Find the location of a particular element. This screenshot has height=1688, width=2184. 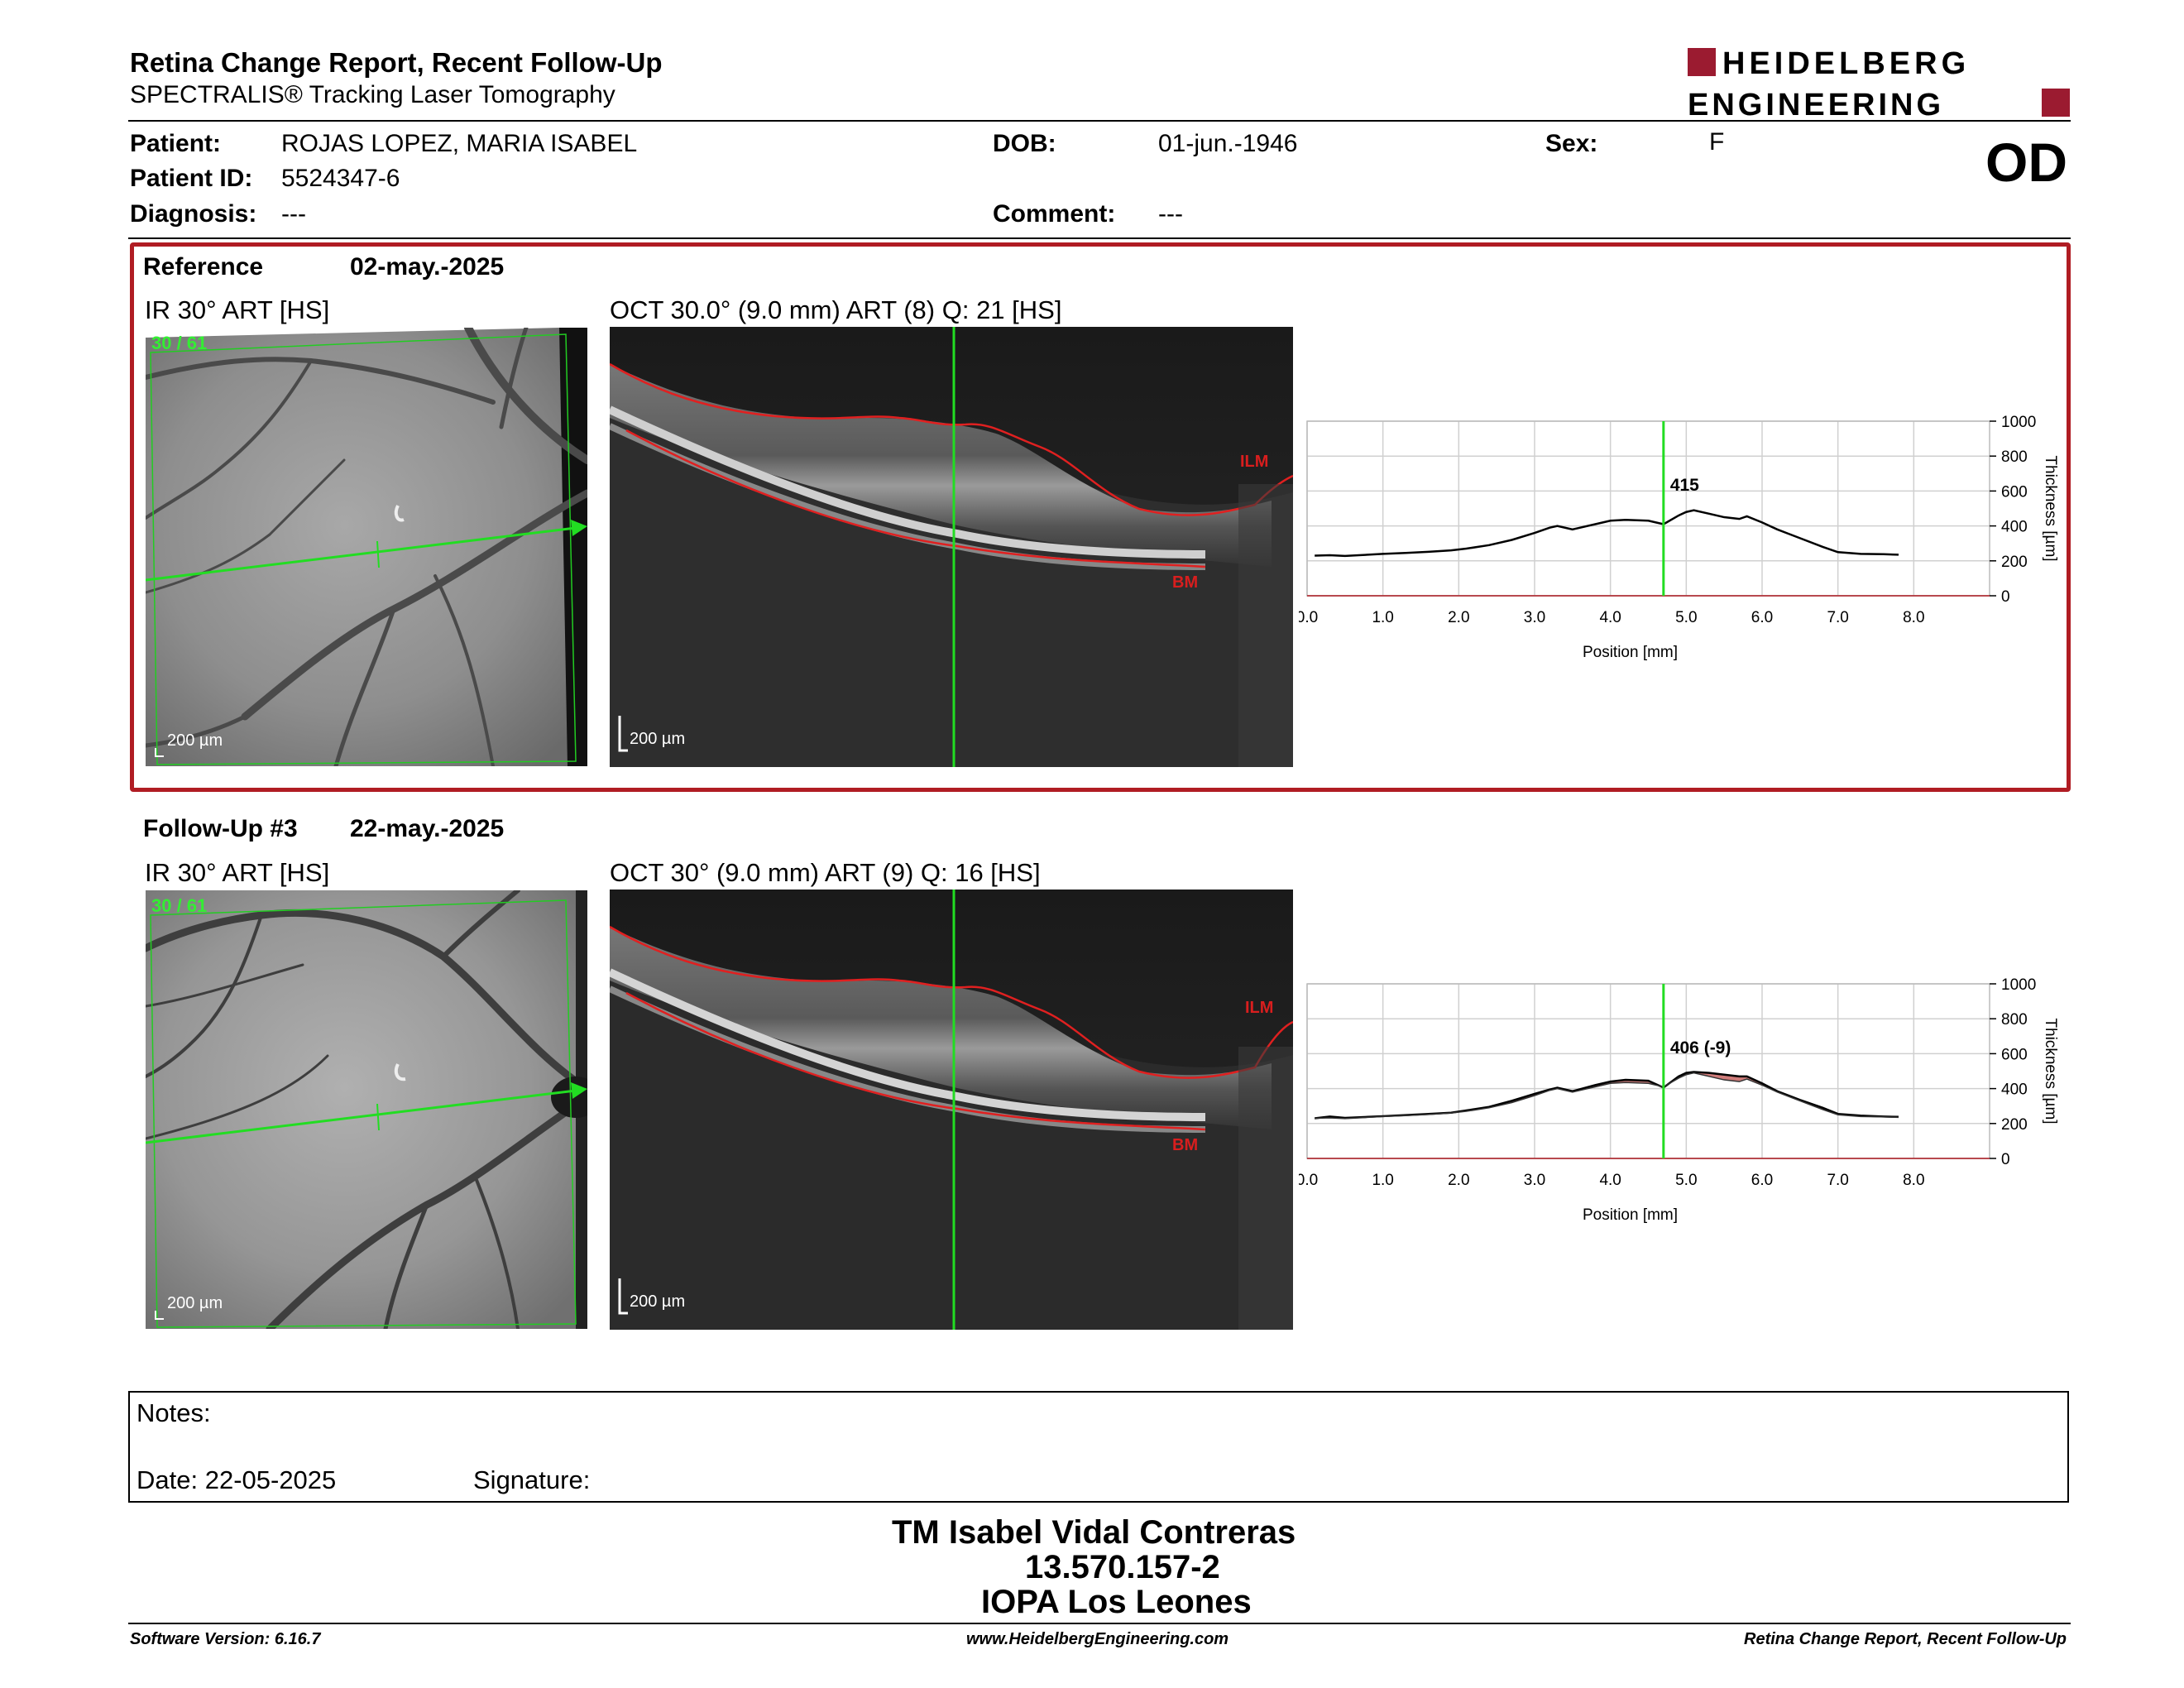

diagnosis-label: Diagnosis: is located at coordinates (193, 214).